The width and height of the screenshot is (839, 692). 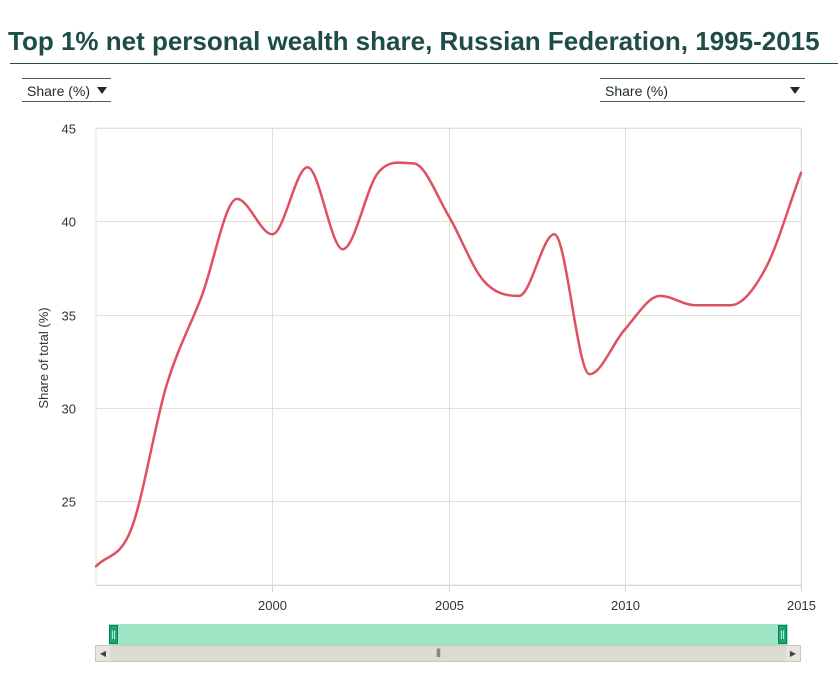 I want to click on y-tick-label: 35, so click(x=69, y=316).